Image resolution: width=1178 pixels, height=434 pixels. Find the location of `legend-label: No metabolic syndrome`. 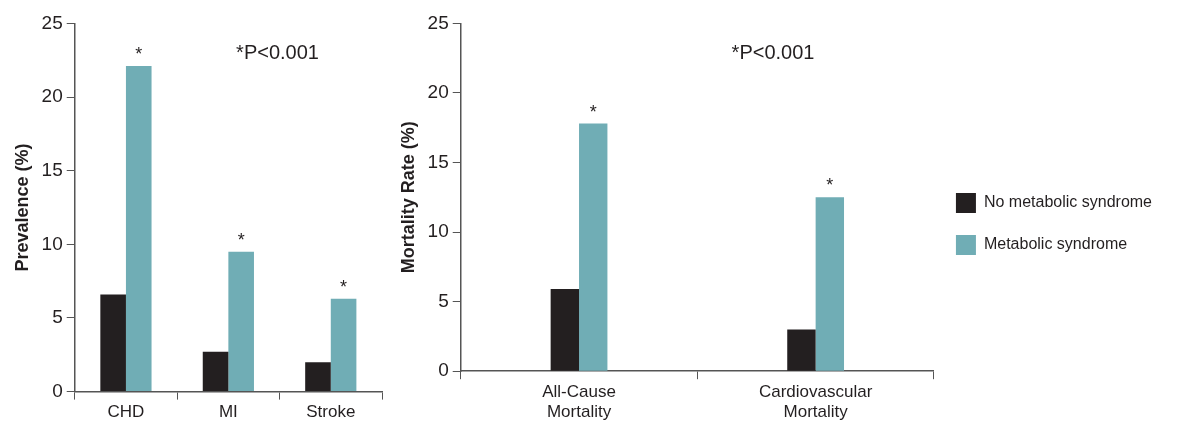

legend-label: No metabolic syndrome is located at coordinates (1068, 202).